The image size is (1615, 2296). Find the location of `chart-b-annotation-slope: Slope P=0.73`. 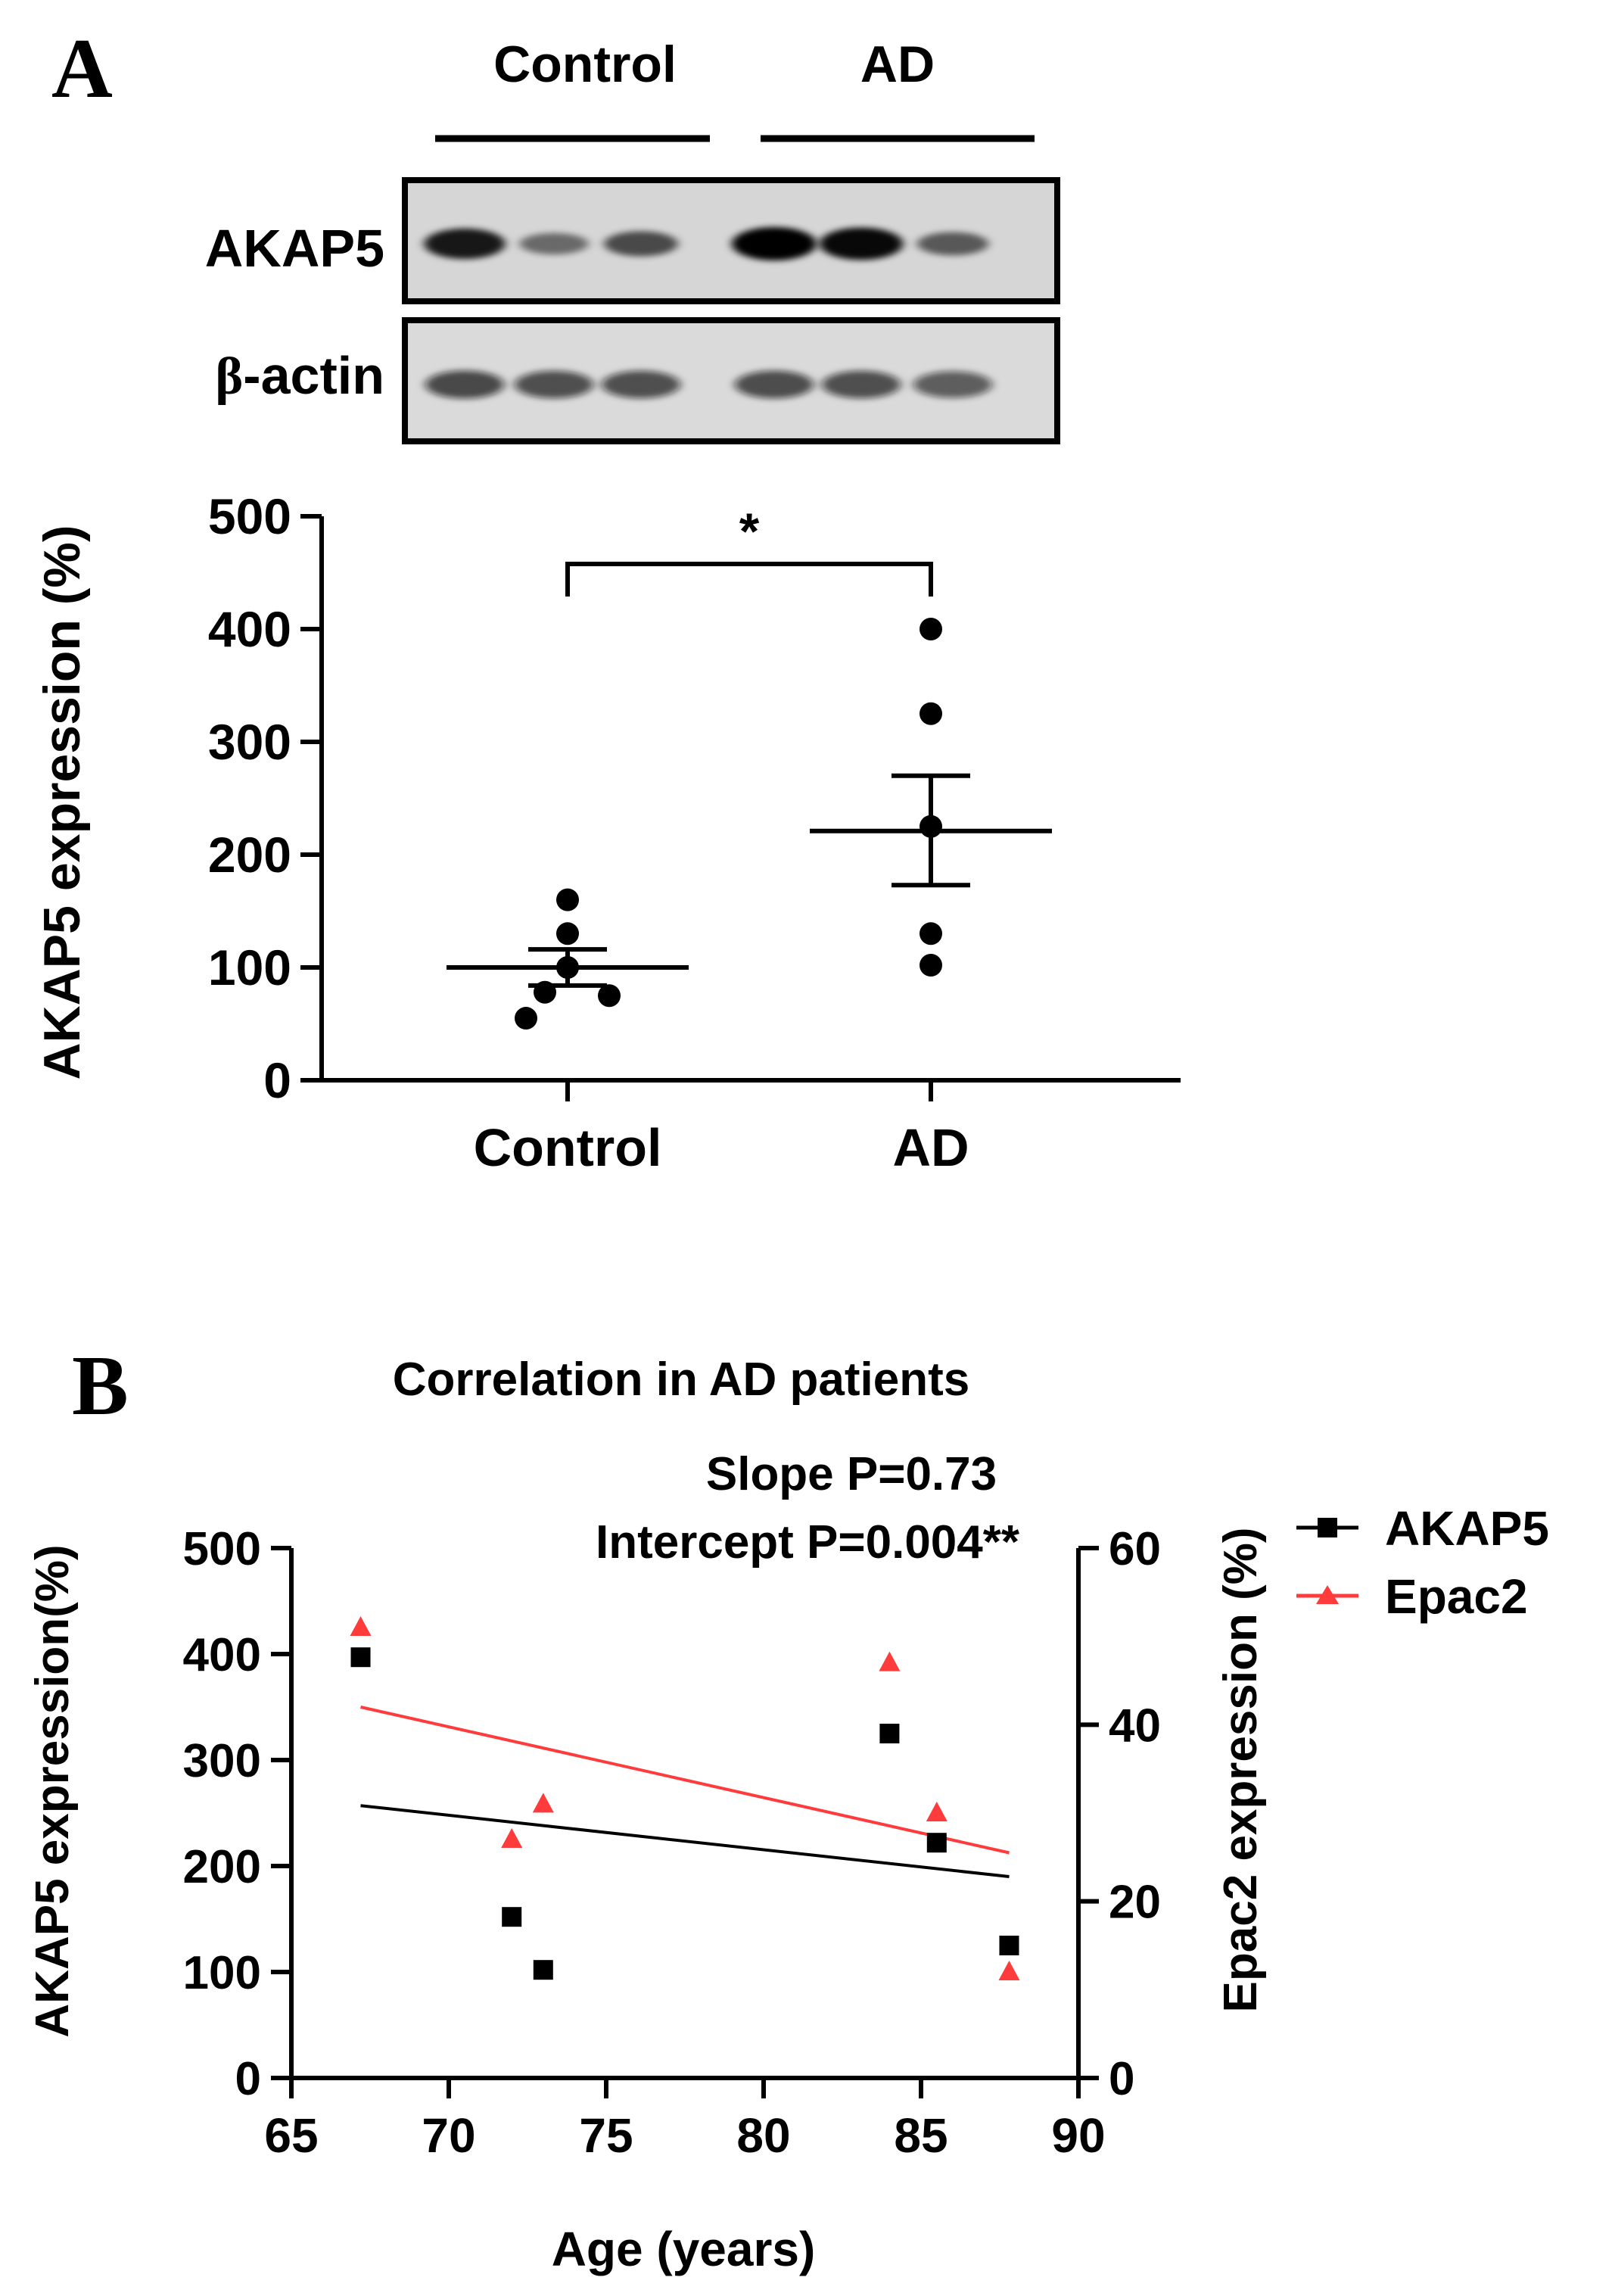

chart-b-annotation-slope: Slope P=0.73 is located at coordinates (851, 1474).